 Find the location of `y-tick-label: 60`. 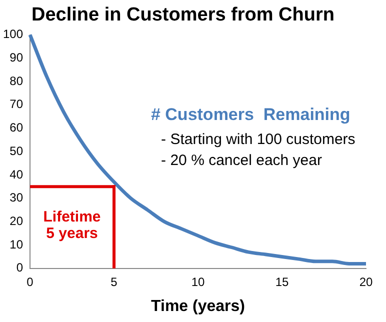

y-tick-label: 60 is located at coordinates (17, 127).